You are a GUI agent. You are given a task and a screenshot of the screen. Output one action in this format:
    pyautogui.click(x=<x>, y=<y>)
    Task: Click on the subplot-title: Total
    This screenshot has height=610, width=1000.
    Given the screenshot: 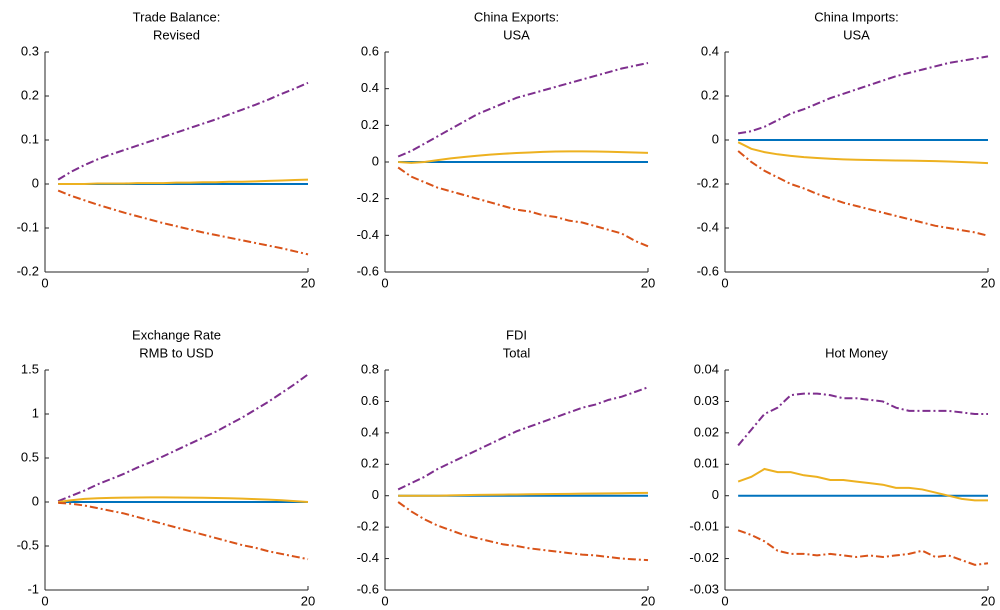 What is the action you would take?
    pyautogui.click(x=517, y=352)
    